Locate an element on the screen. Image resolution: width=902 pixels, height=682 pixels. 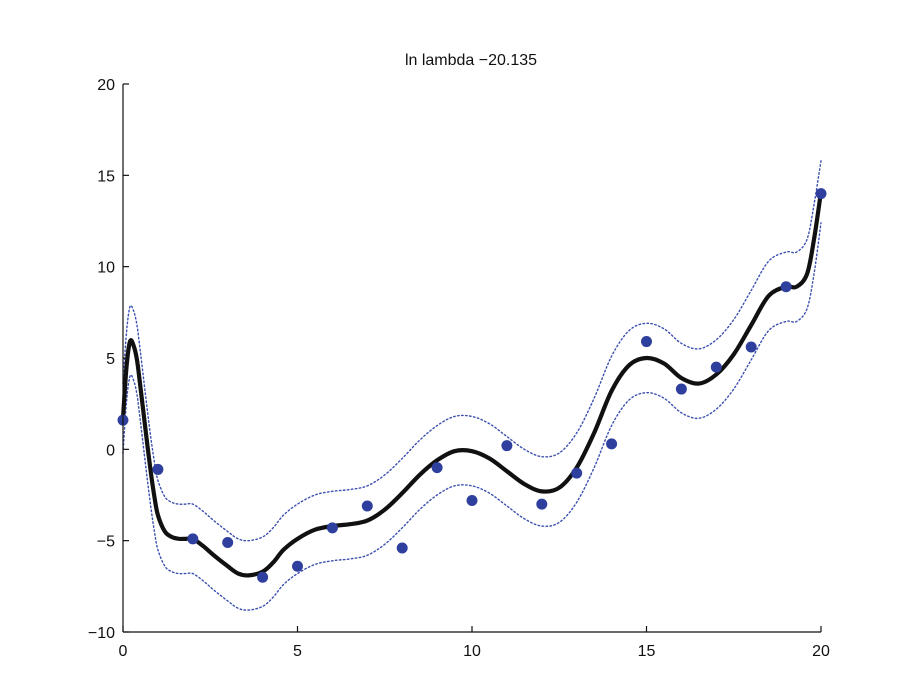
y-tick-label: −5 is located at coordinates (106, 542).